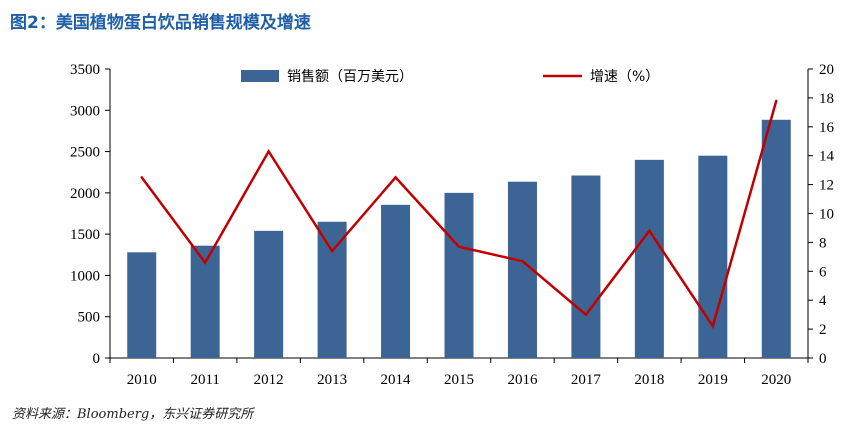 Image resolution: width=865 pixels, height=434 pixels. Describe the element at coordinates (827, 157) in the screenshot. I see `right-tick-label: 14` at that location.